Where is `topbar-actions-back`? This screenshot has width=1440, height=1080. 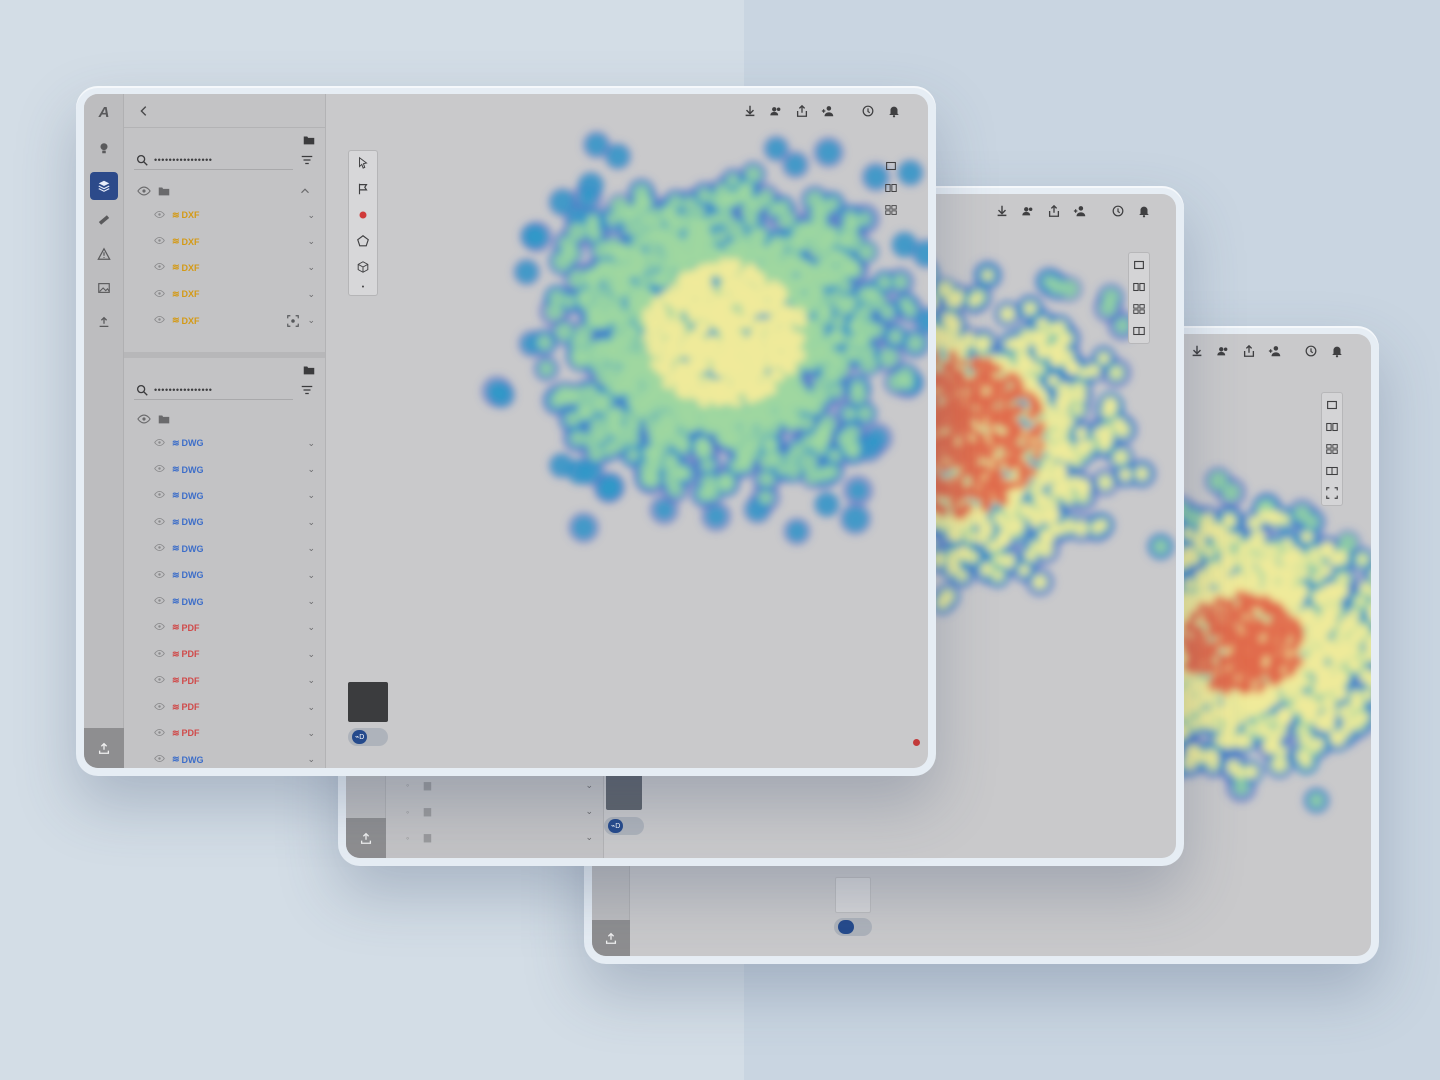 topbar-actions-back is located at coordinates (1267, 351).